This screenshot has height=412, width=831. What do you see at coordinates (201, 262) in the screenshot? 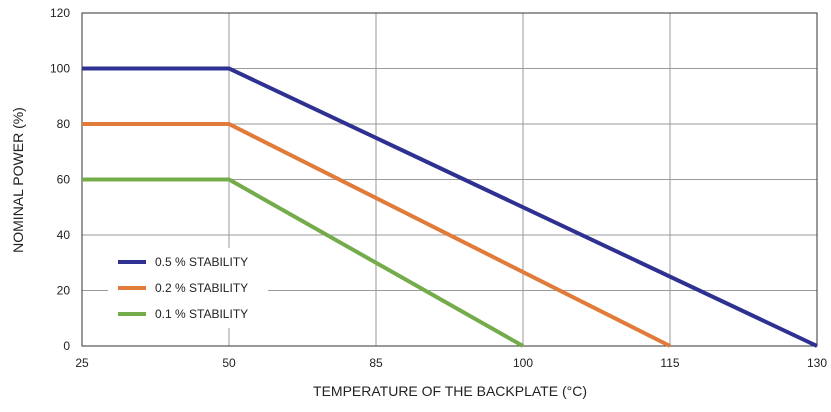
I see `legend-label-0-5-stability: 0.5 % STABILITY` at bounding box center [201, 262].